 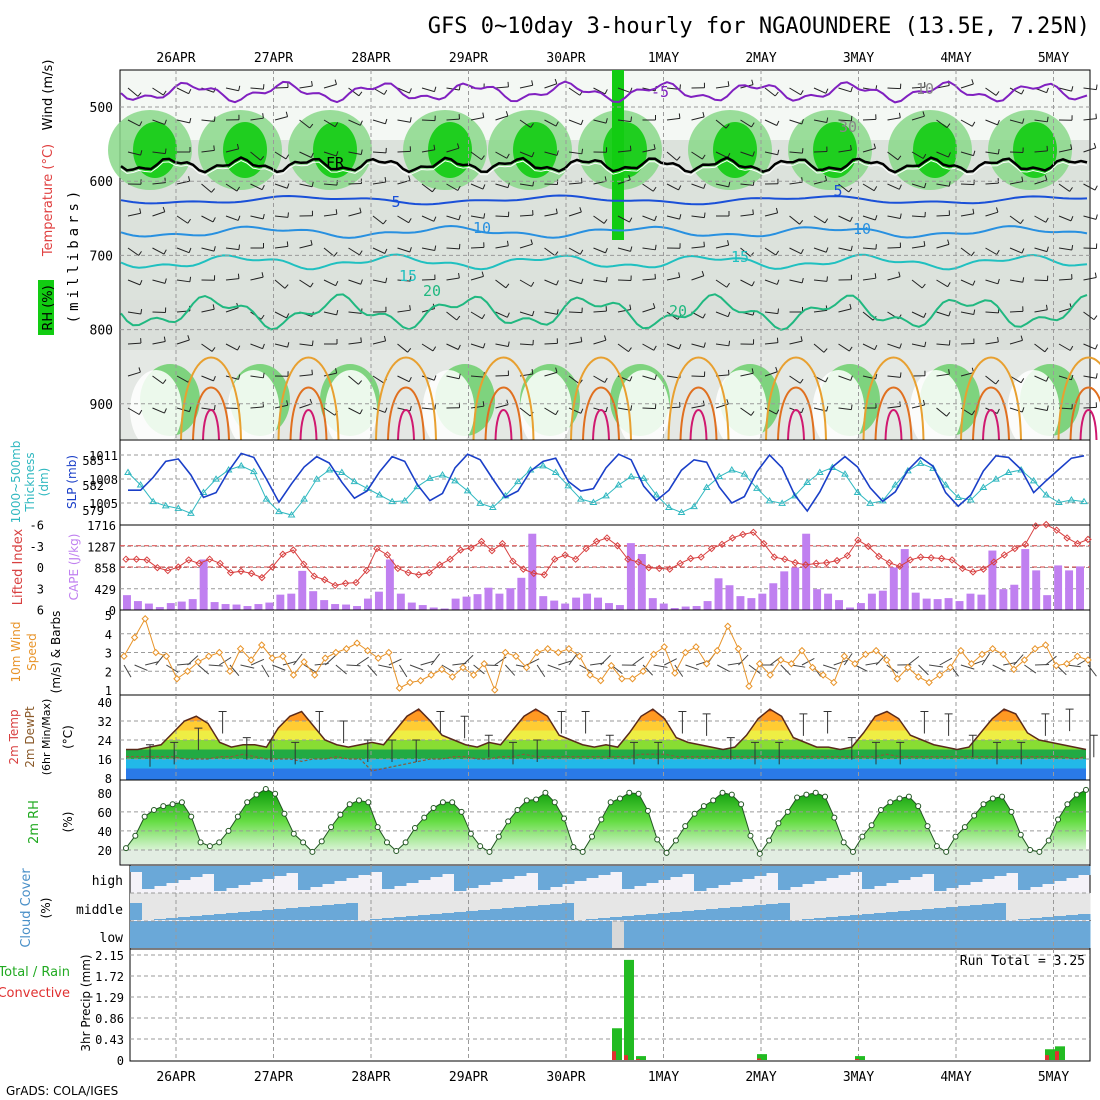 I want to click on precip-tick: 0, so click(x=120, y=1061).